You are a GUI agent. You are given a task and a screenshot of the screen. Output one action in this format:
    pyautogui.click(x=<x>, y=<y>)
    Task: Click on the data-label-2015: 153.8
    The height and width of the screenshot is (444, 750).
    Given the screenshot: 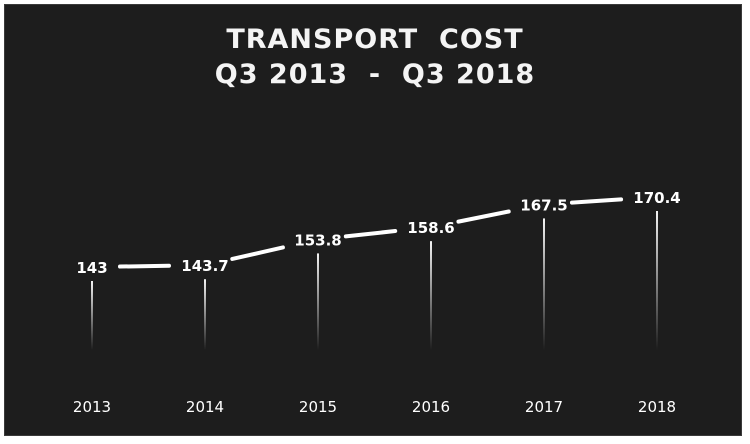 What is the action you would take?
    pyautogui.click(x=317, y=240)
    